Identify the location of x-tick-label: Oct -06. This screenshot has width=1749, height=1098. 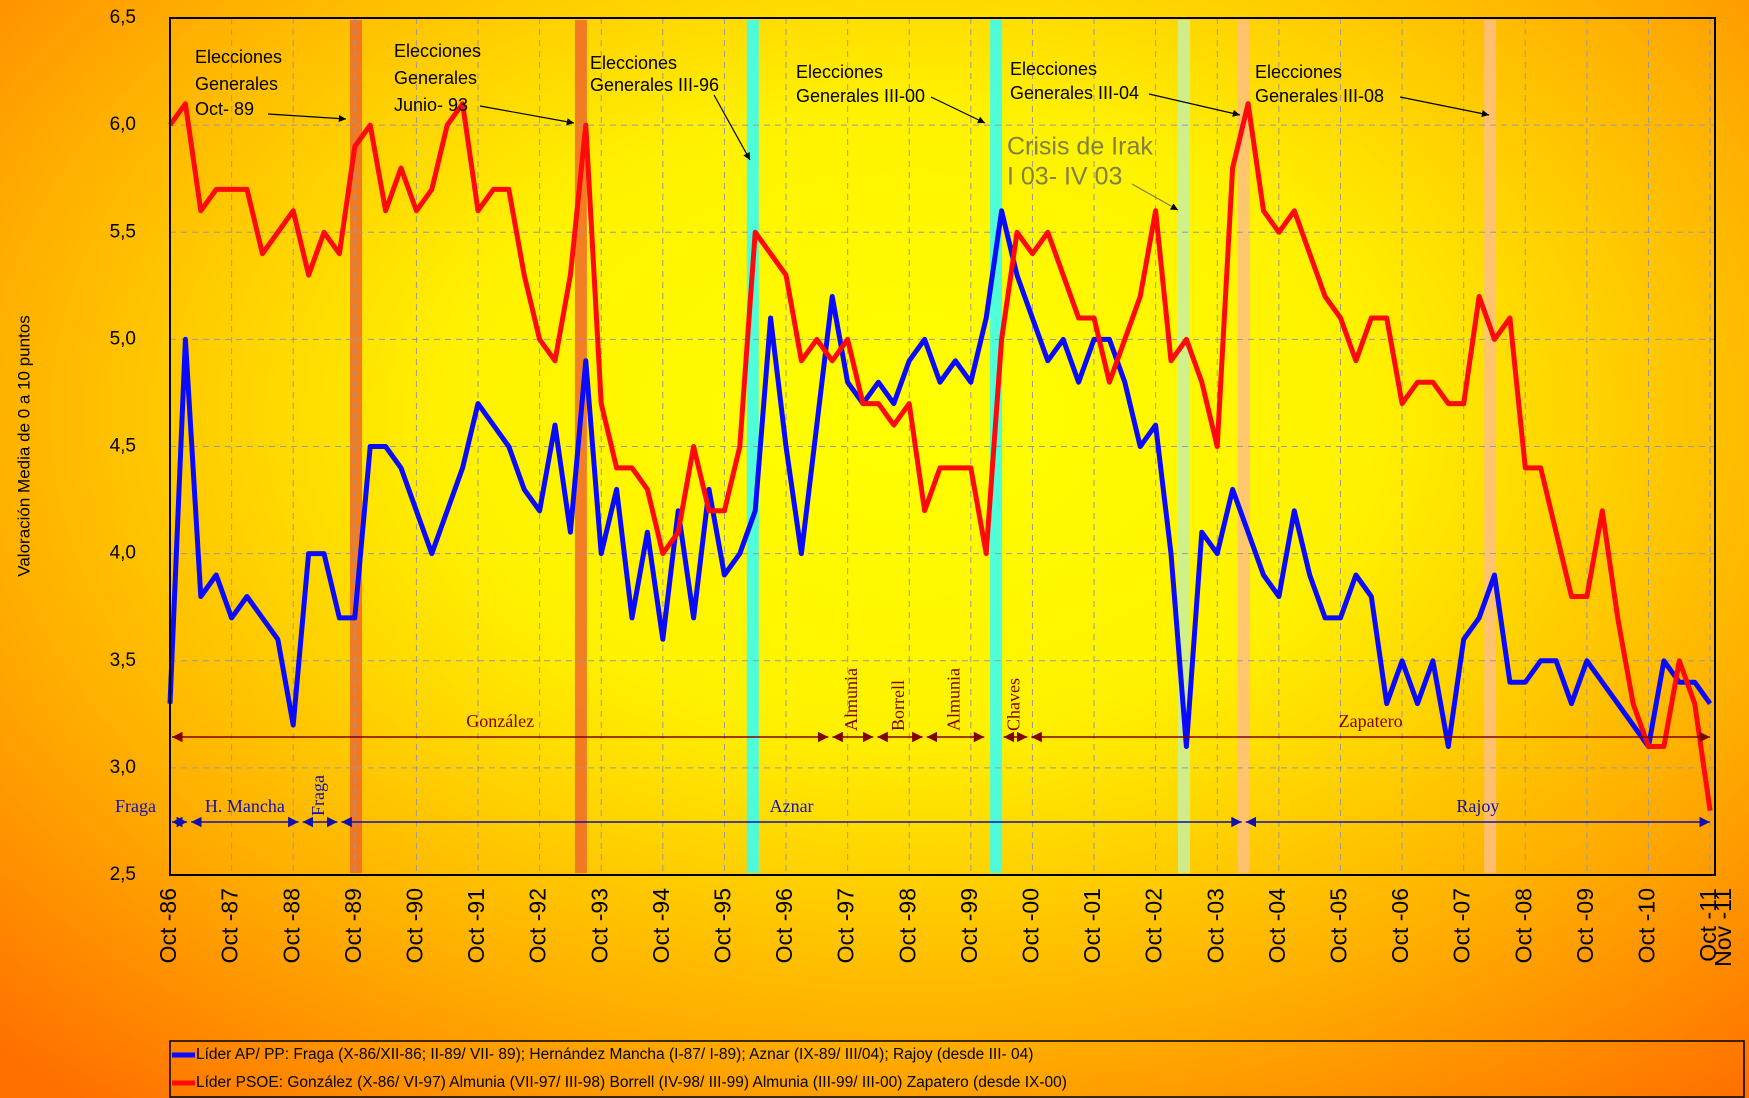
(1400, 925).